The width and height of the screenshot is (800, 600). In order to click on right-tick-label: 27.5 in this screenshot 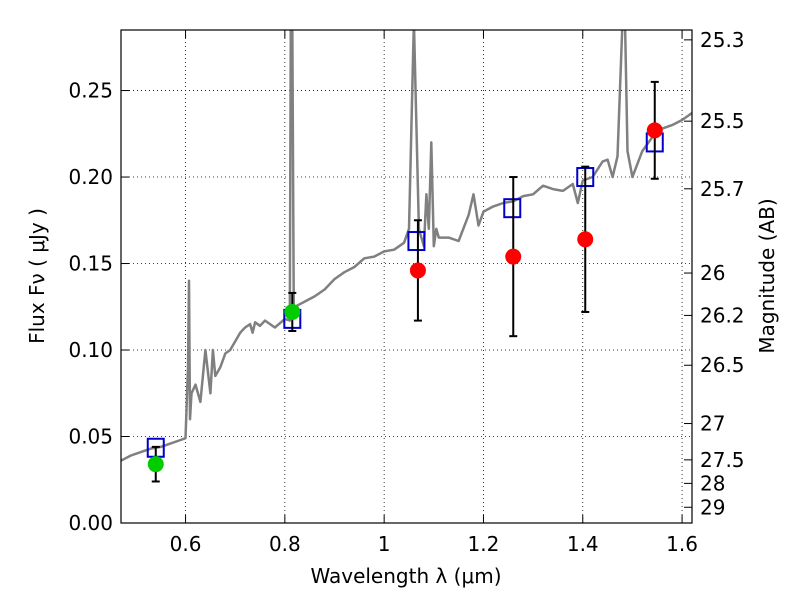, I will do `click(722, 460)`.